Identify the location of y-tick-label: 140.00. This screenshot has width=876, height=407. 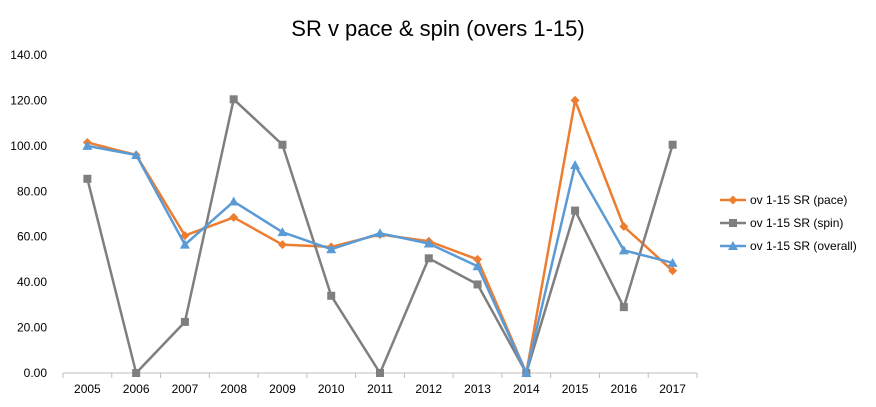
(28, 55).